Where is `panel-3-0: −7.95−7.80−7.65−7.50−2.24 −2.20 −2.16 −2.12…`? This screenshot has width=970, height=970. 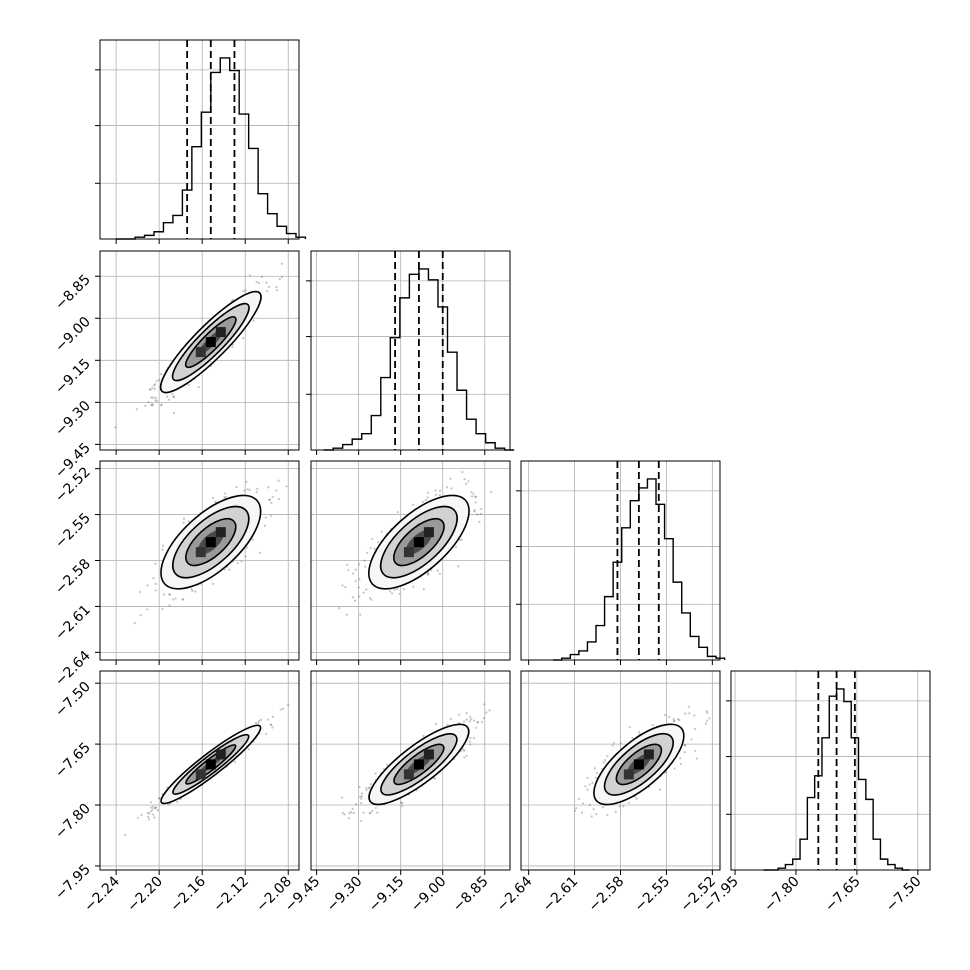
panel-3-0: −7.95−7.80−7.65−7.50−2.24 −2.20 −2.16 −2.12… is located at coordinates (176, 792).